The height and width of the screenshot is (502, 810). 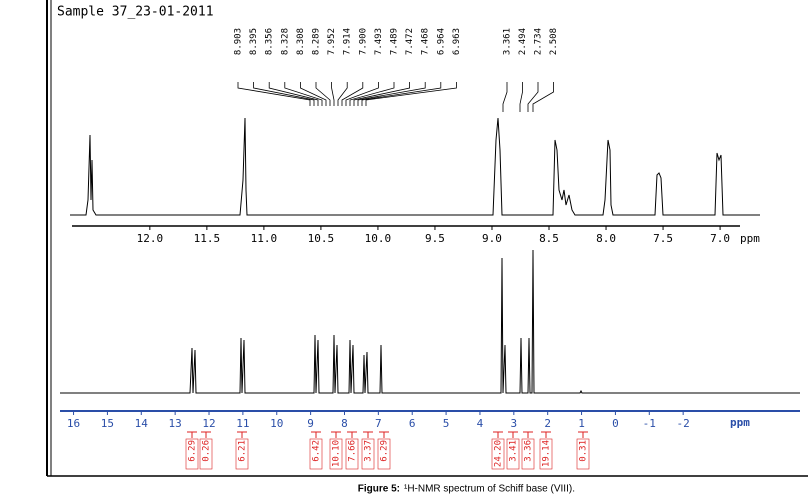 What do you see at coordinates (529, 451) in the screenshot?
I see `integral-label: 3.36` at bounding box center [529, 451].